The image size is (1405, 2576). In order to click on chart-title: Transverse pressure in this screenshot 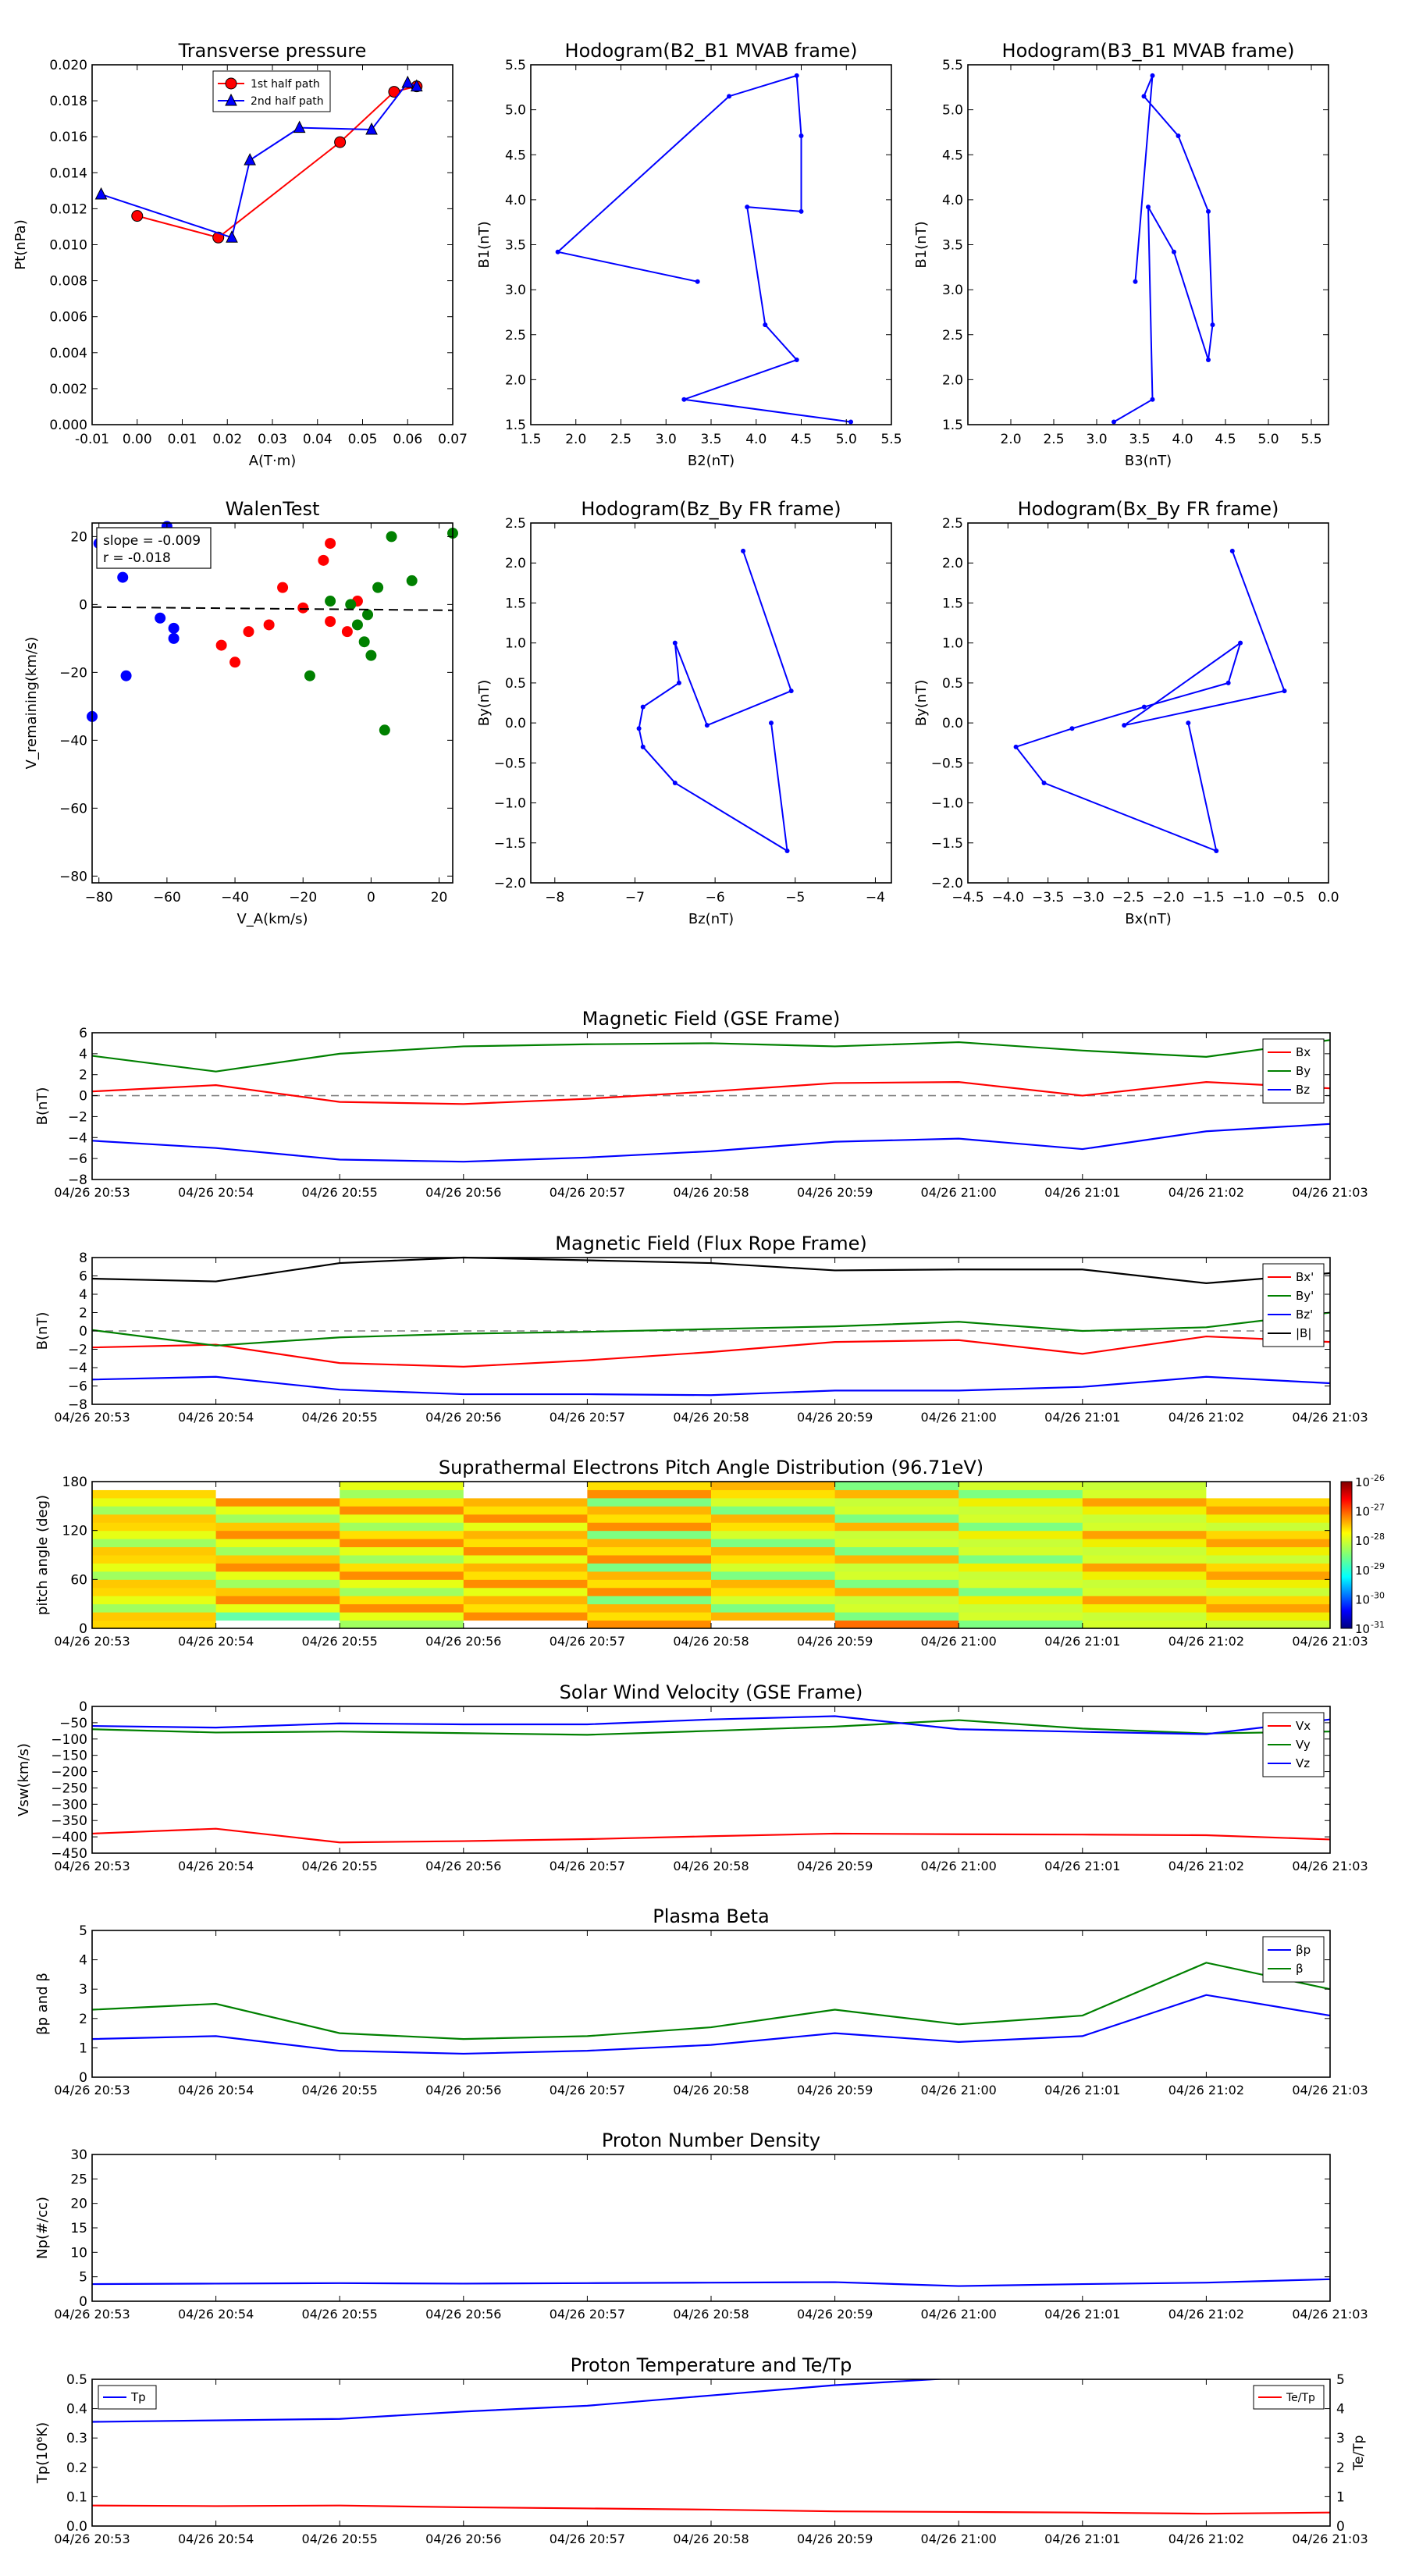, I will do `click(272, 51)`.